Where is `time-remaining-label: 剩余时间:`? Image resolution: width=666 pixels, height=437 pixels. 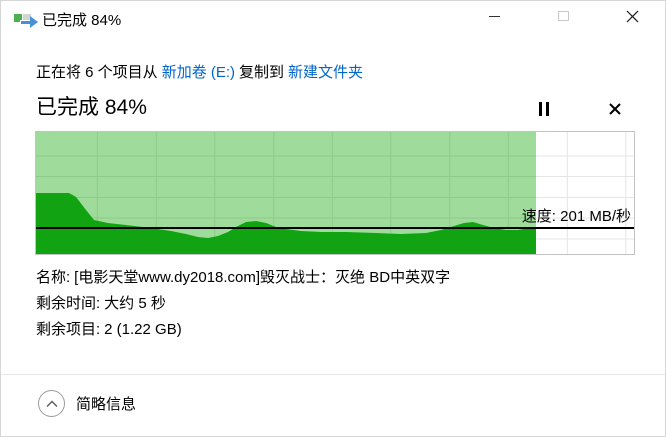
time-remaining-label: 剩余时间: is located at coordinates (68, 303).